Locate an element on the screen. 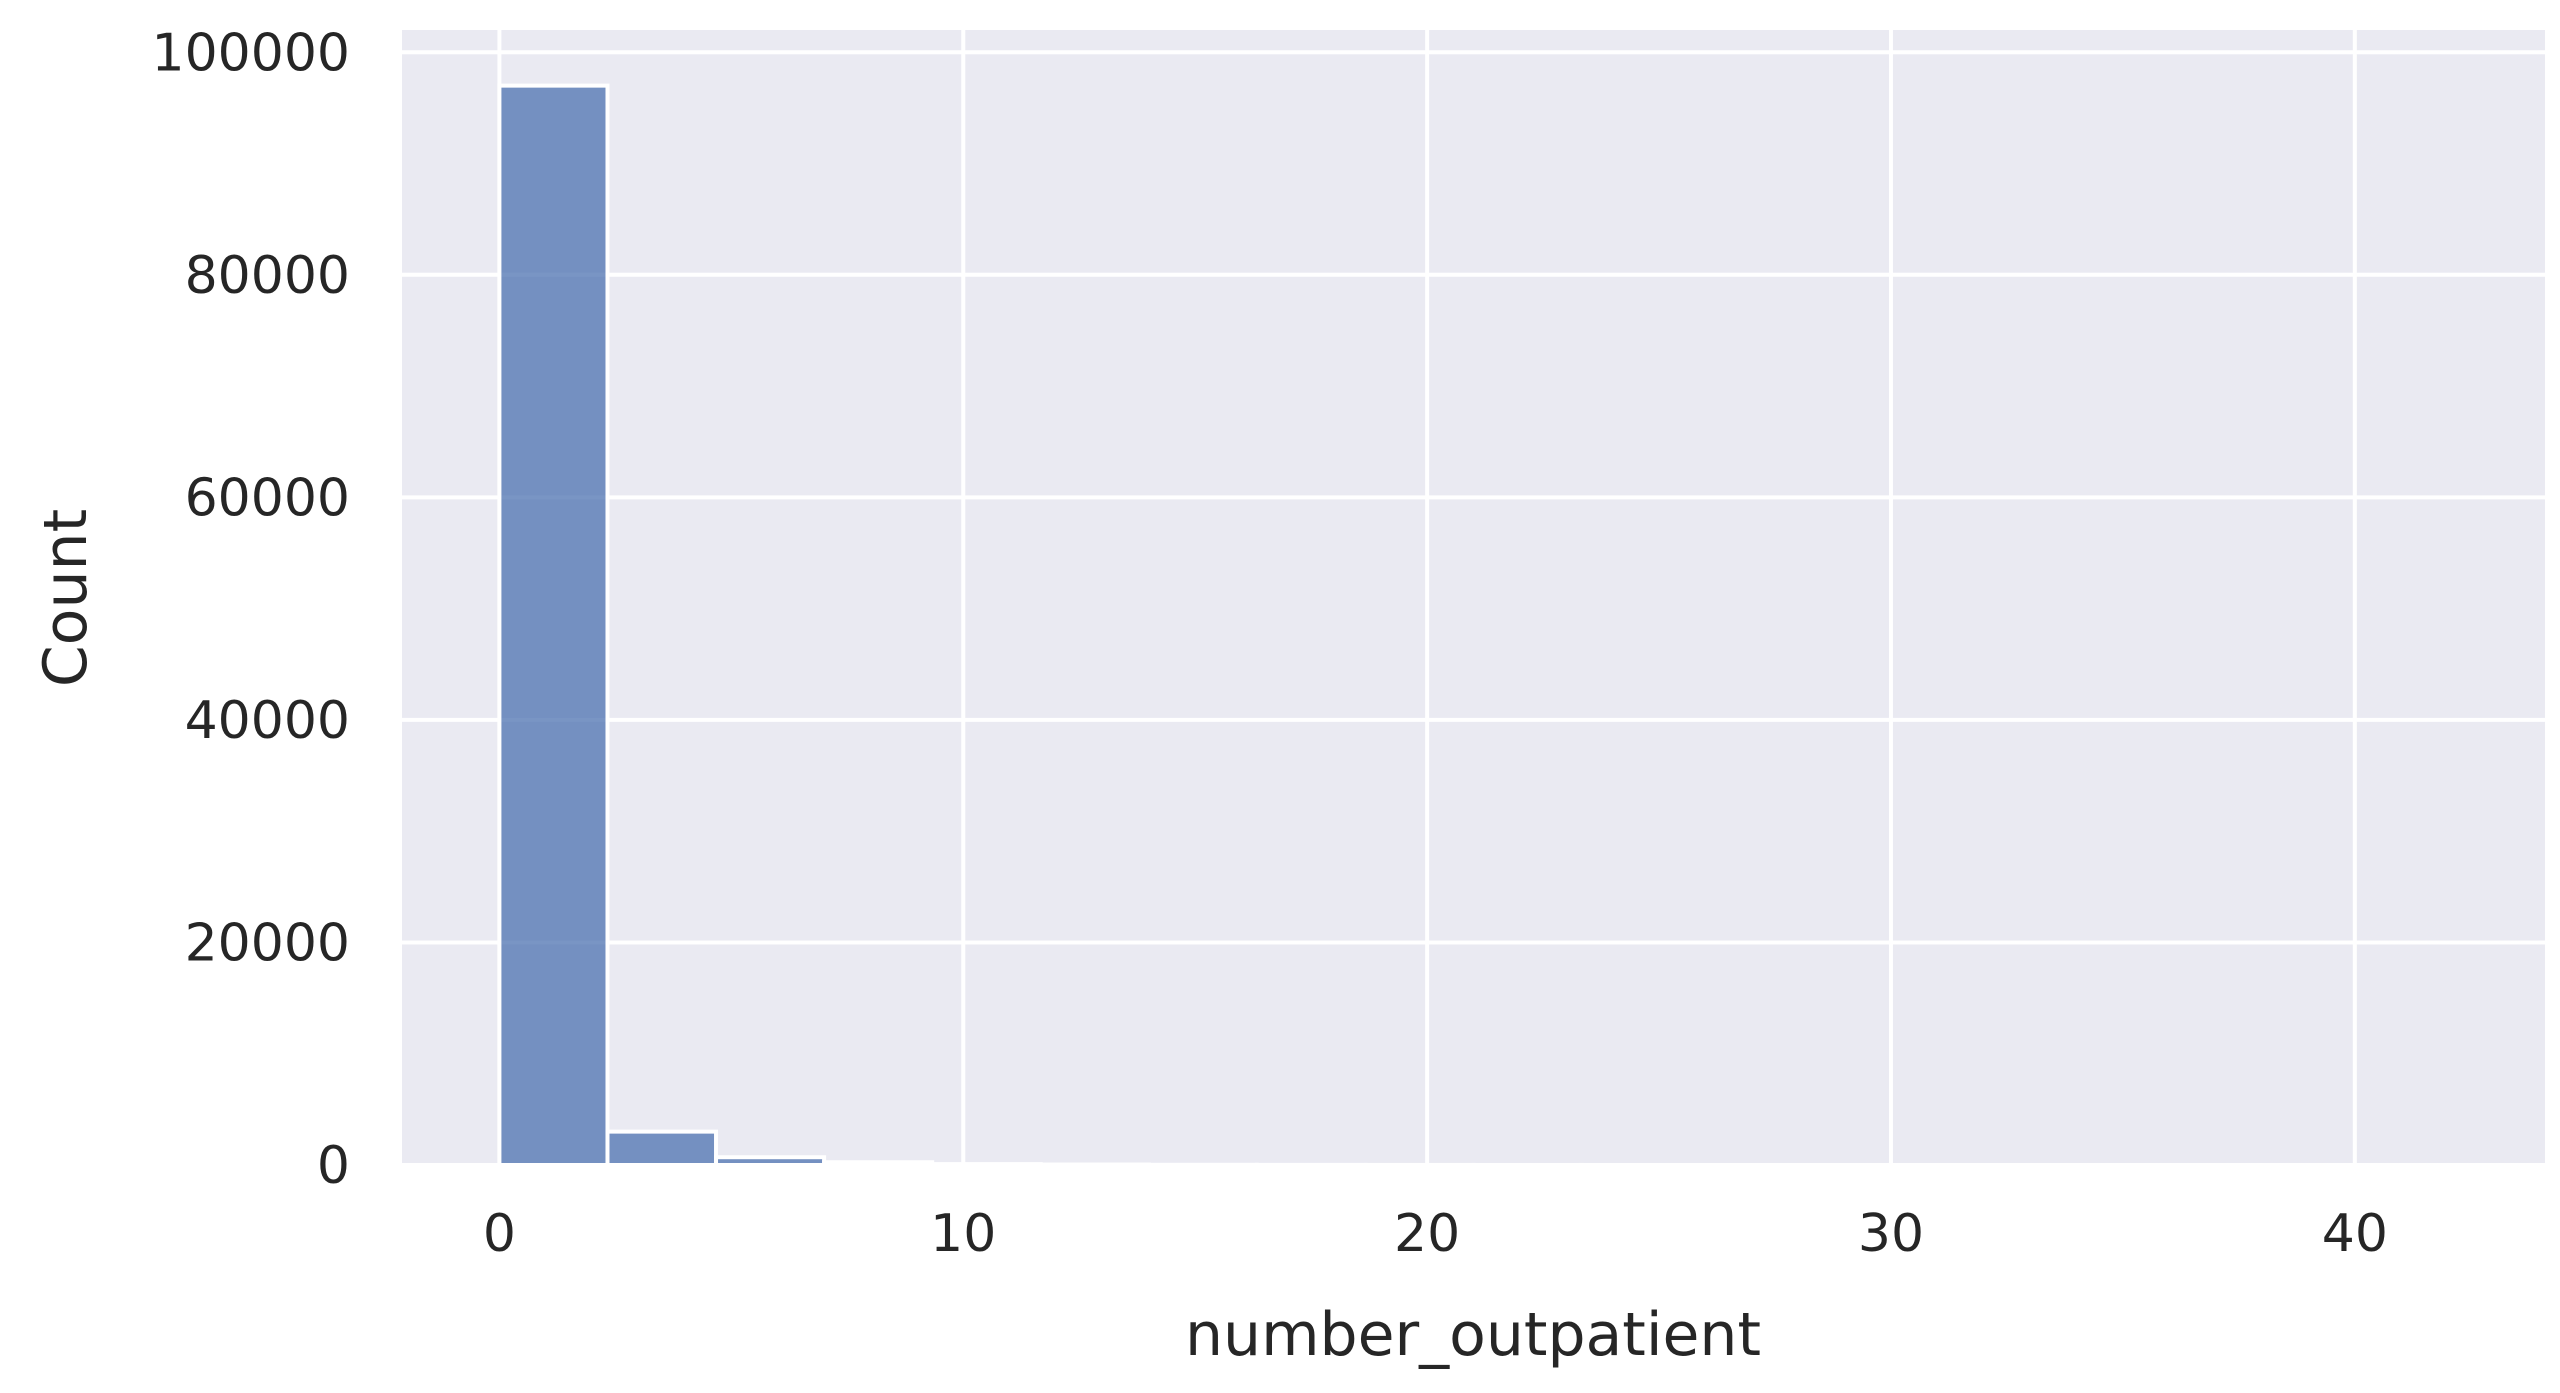  y-tick-label: 100000 is located at coordinates (250, 53).